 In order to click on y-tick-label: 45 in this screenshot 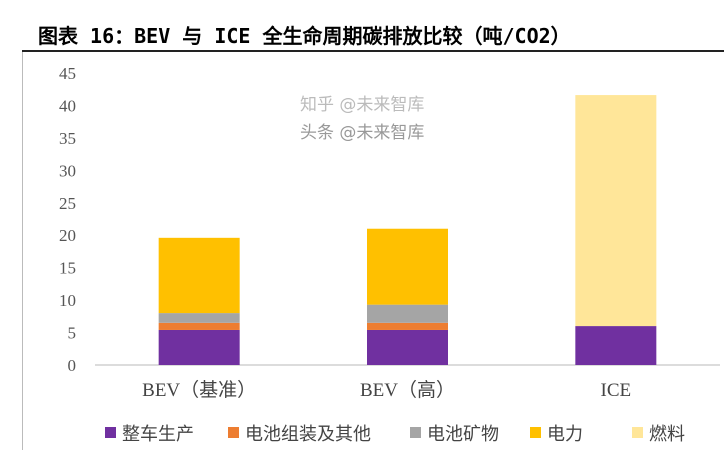, I will do `click(67, 73)`.